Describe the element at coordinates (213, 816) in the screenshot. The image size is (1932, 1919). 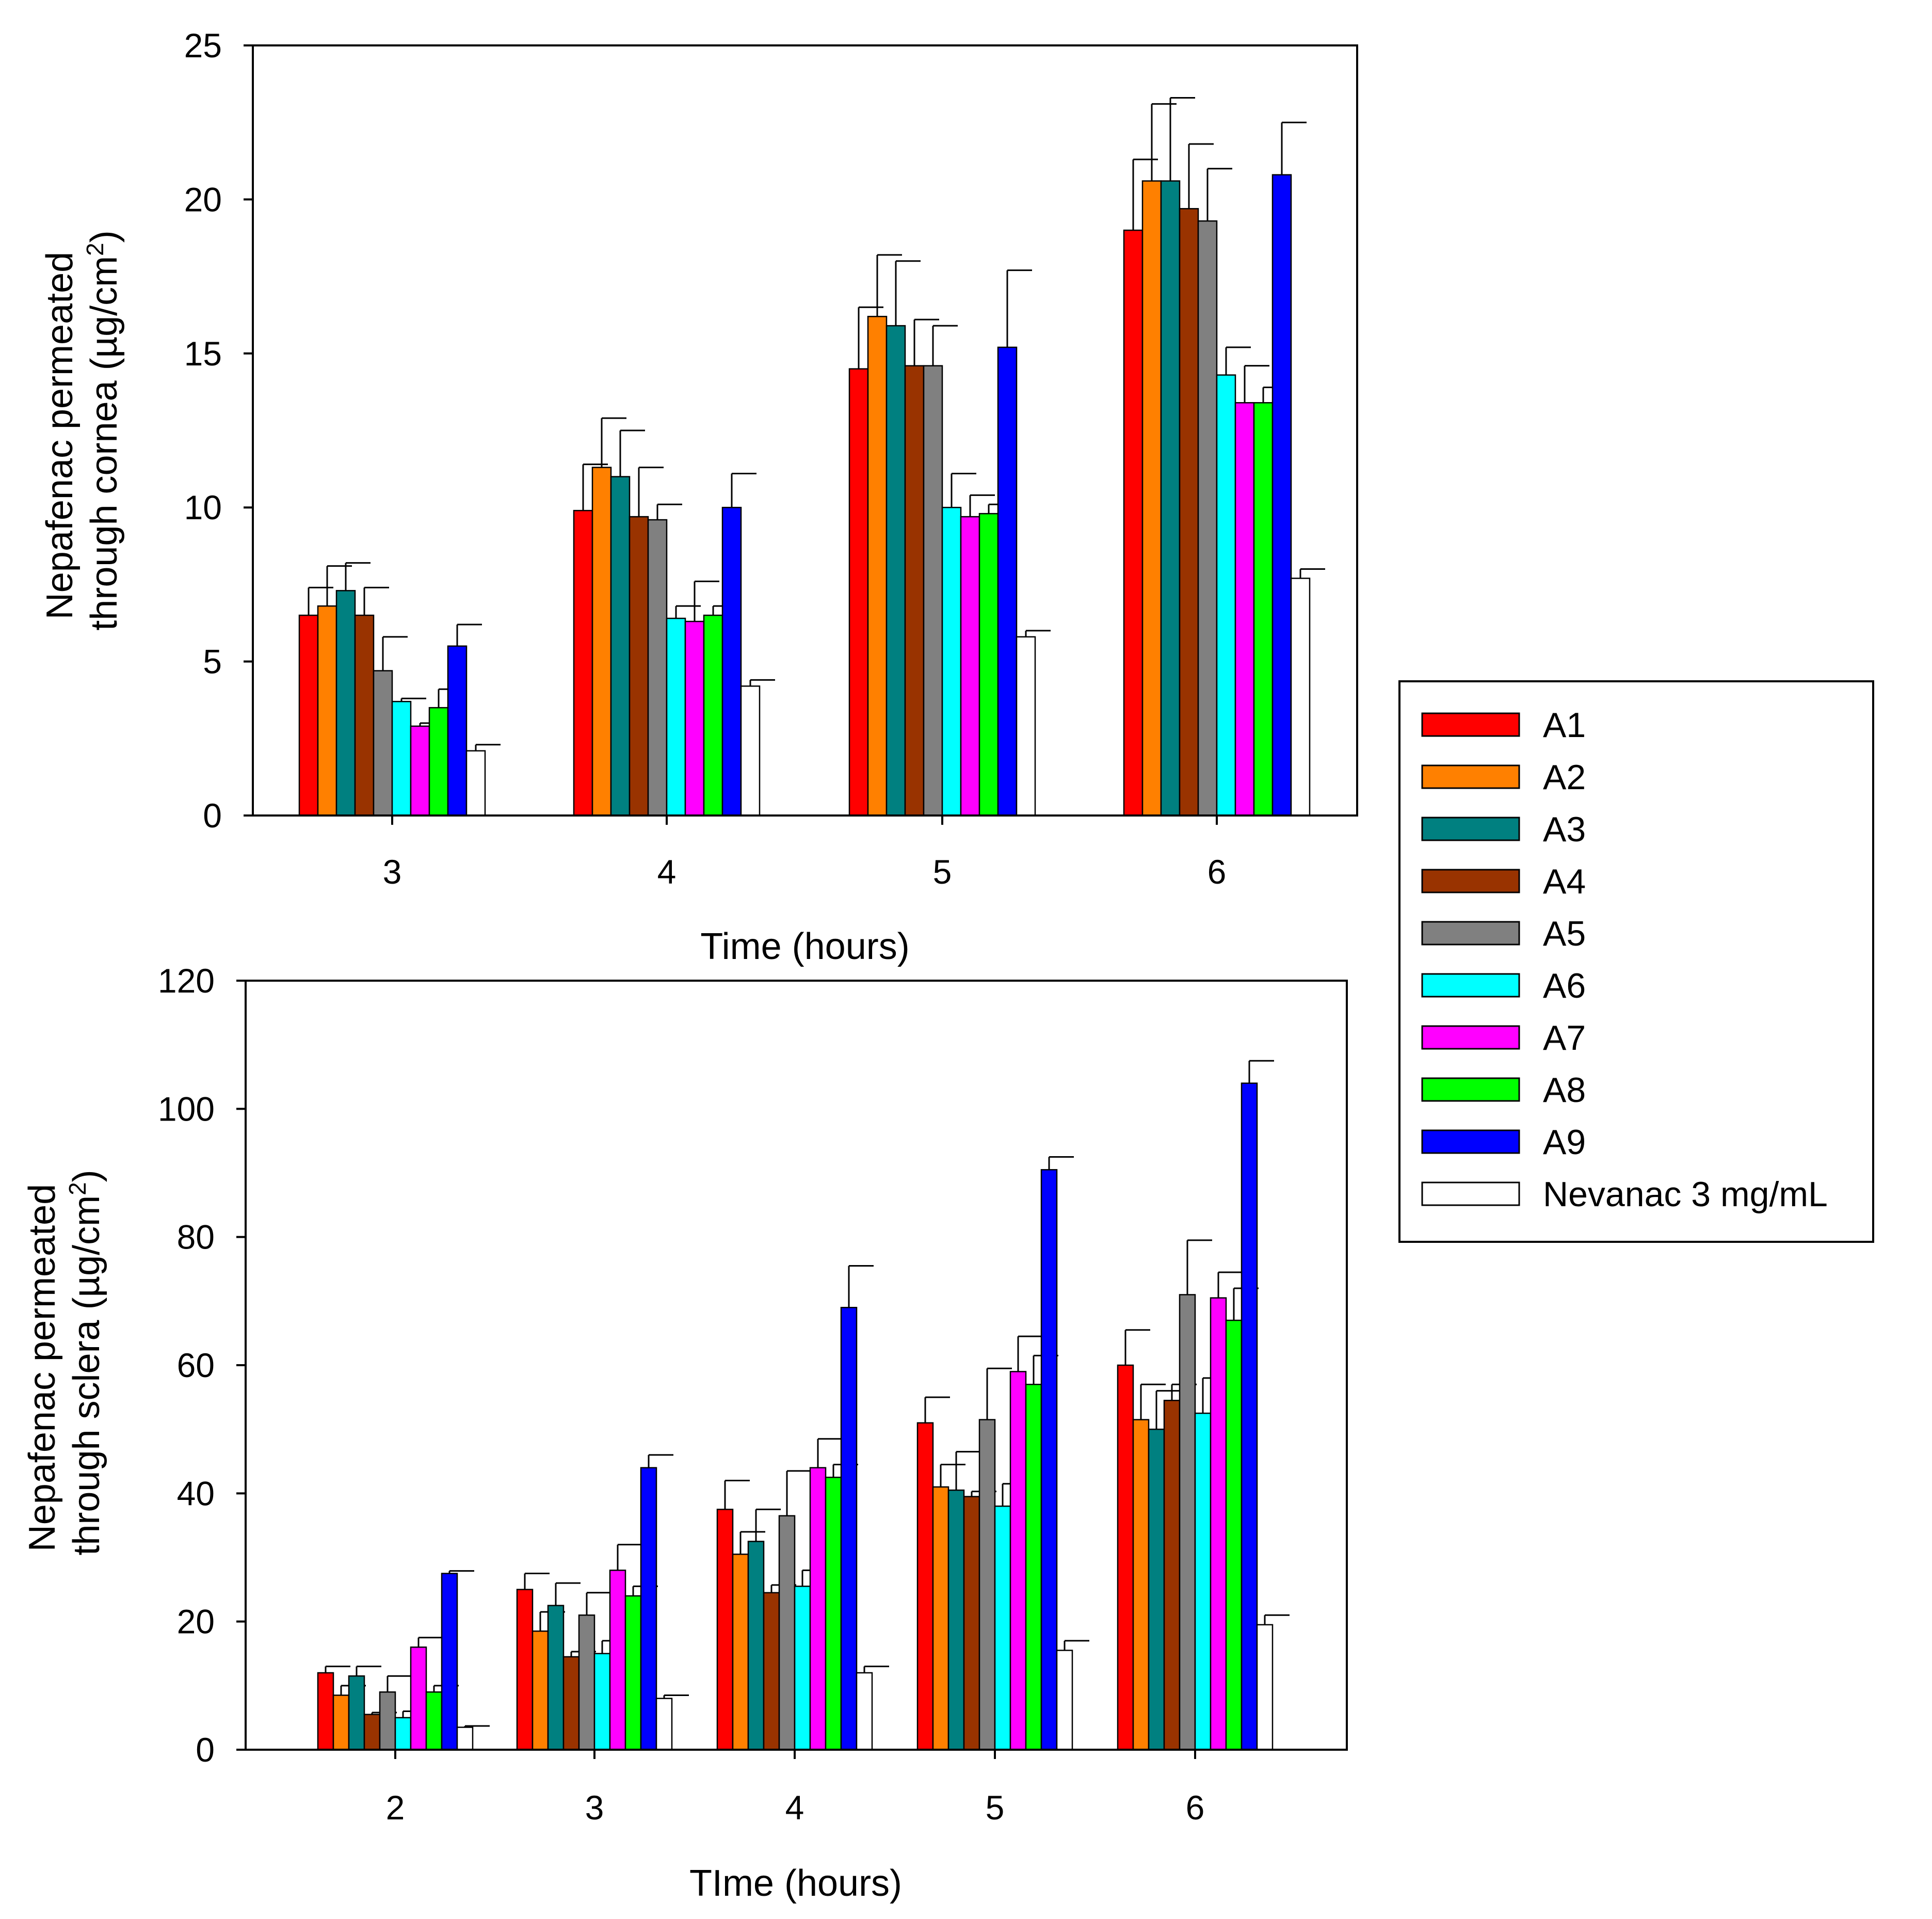
I see `cornea-y-tick-label: 0` at that location.